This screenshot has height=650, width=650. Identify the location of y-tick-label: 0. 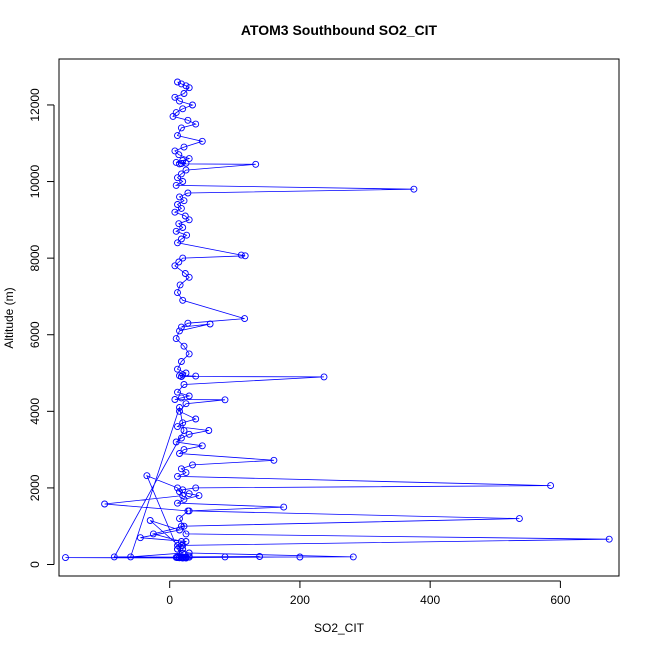
(35, 564).